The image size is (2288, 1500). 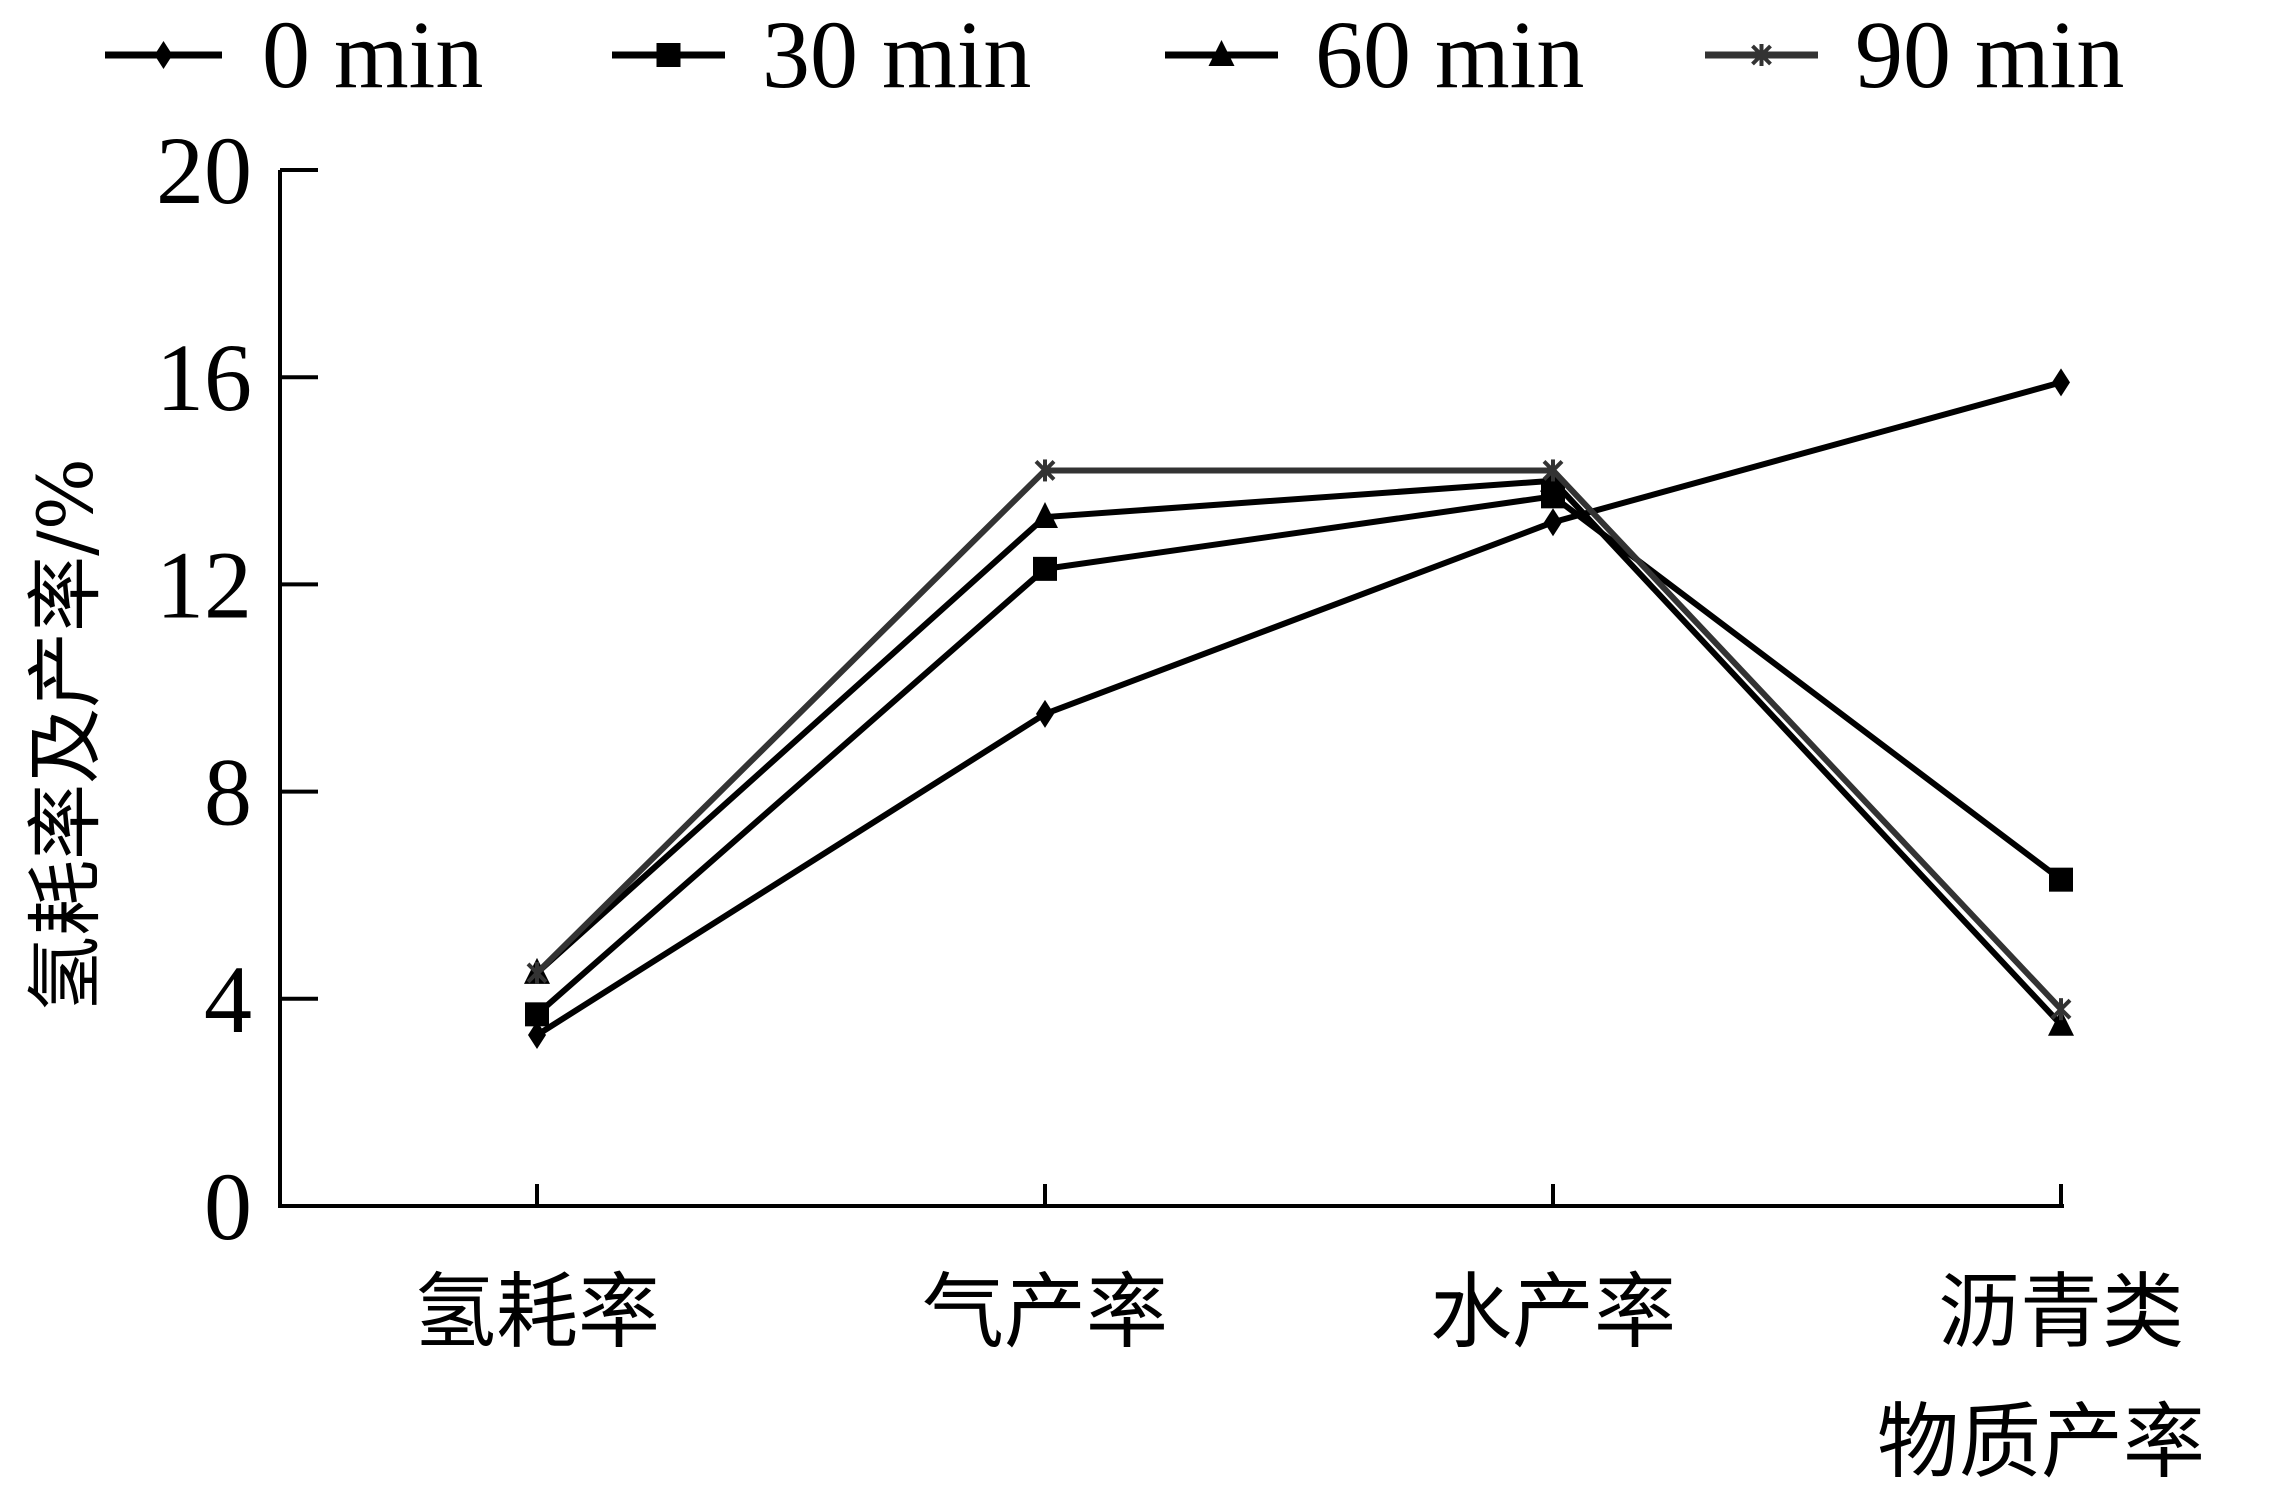 What do you see at coordinates (237, 688) in the screenshot?
I see `y-ticks: 0 4 8 12 16 20` at bounding box center [237, 688].